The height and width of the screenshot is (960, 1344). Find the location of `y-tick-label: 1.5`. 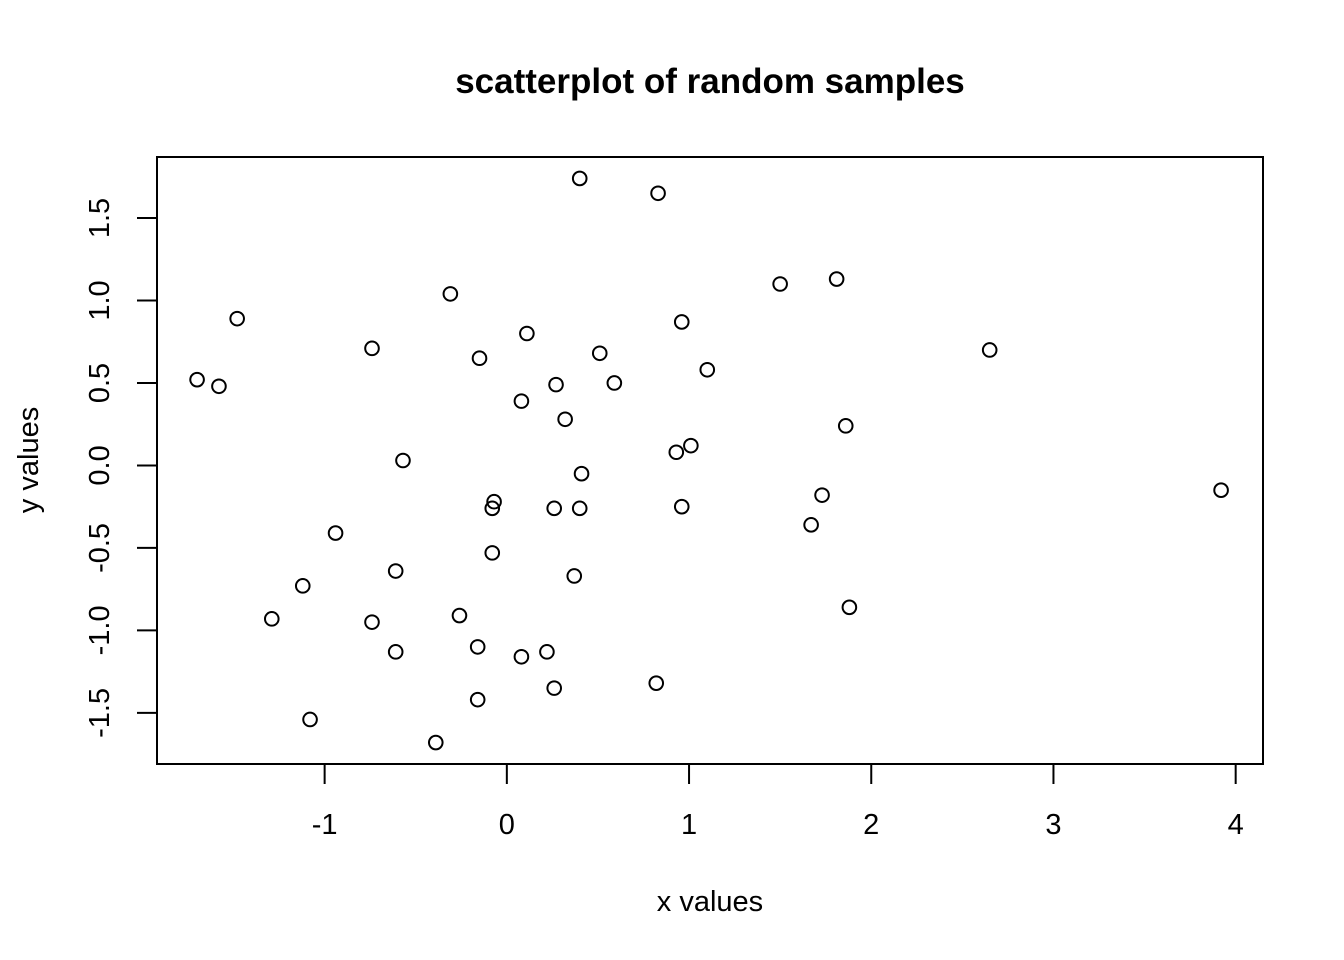

y-tick-label: 1.5 is located at coordinates (100, 218).